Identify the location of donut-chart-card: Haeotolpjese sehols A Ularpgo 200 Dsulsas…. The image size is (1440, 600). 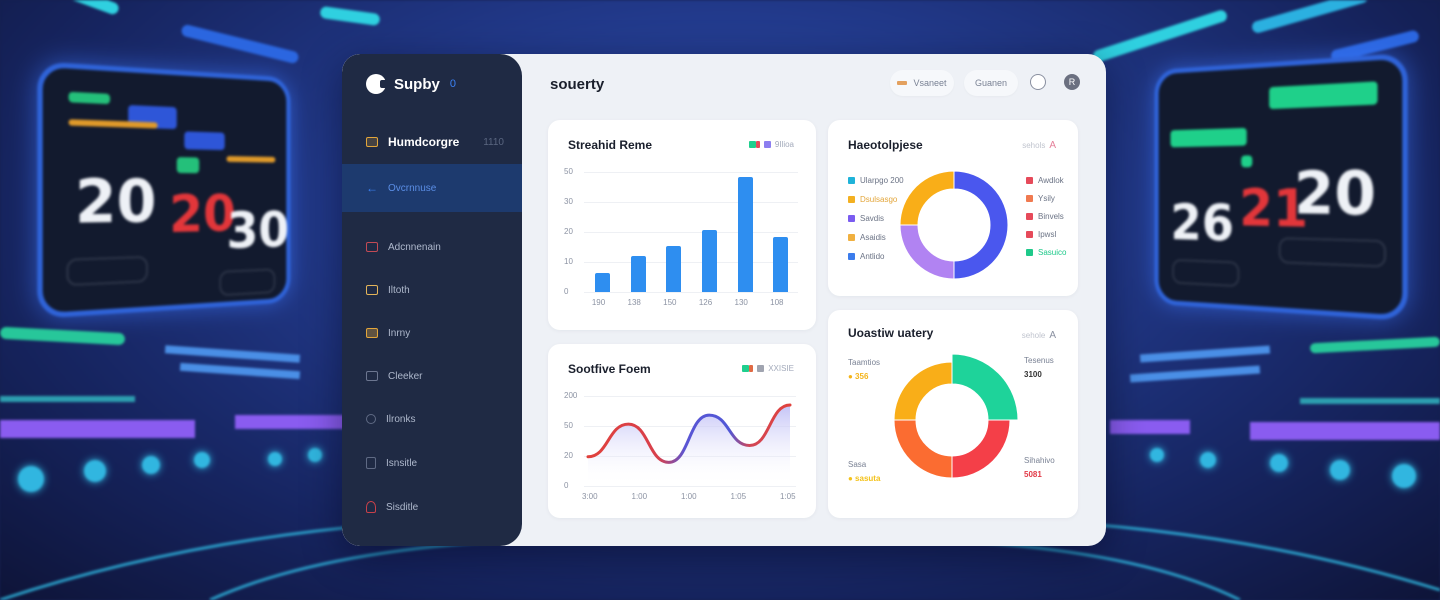
(953, 208).